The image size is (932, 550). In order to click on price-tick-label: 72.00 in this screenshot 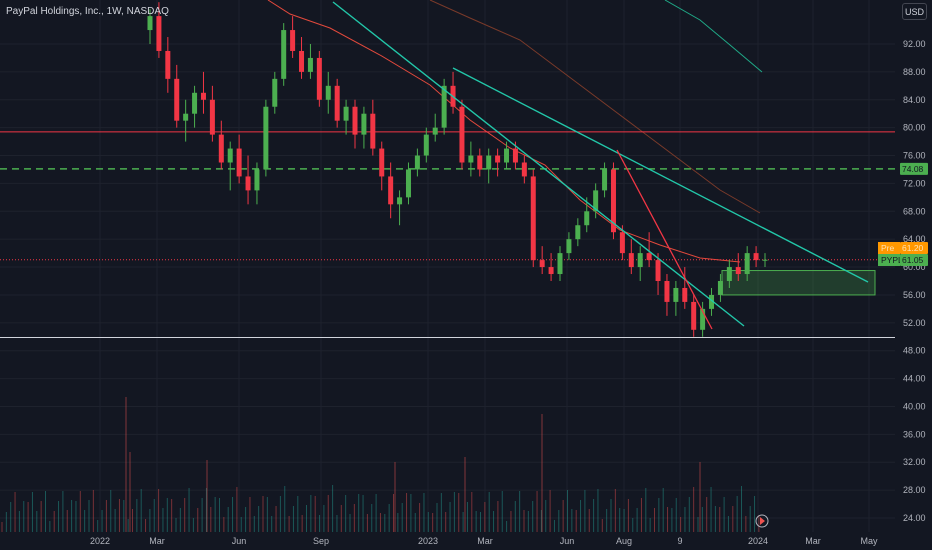, I will do `click(914, 183)`.